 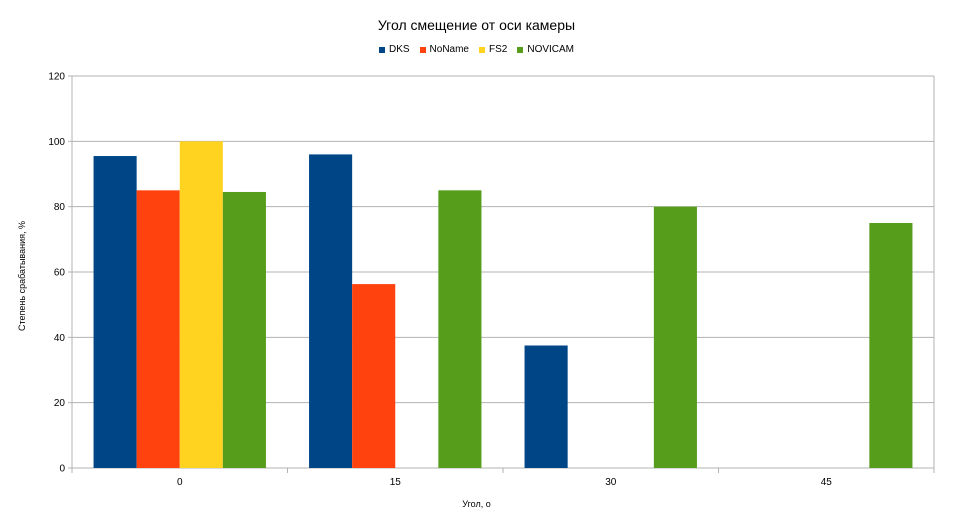 What do you see at coordinates (180, 482) in the screenshot?
I see `x-tick-label-0: 0` at bounding box center [180, 482].